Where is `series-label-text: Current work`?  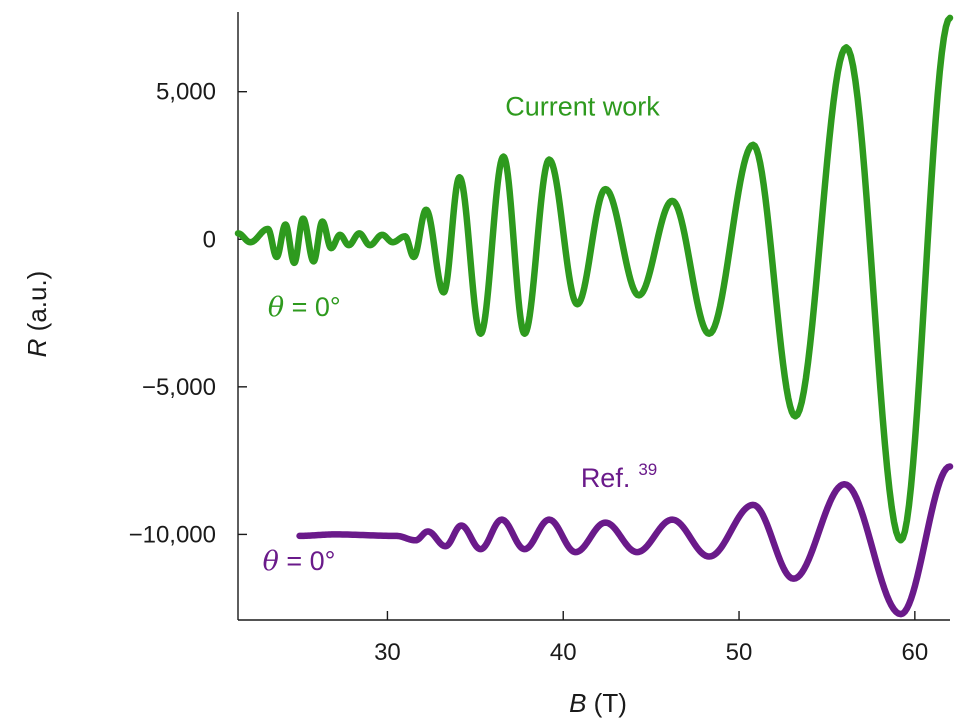
series-label-text: Current work is located at coordinates (582, 106).